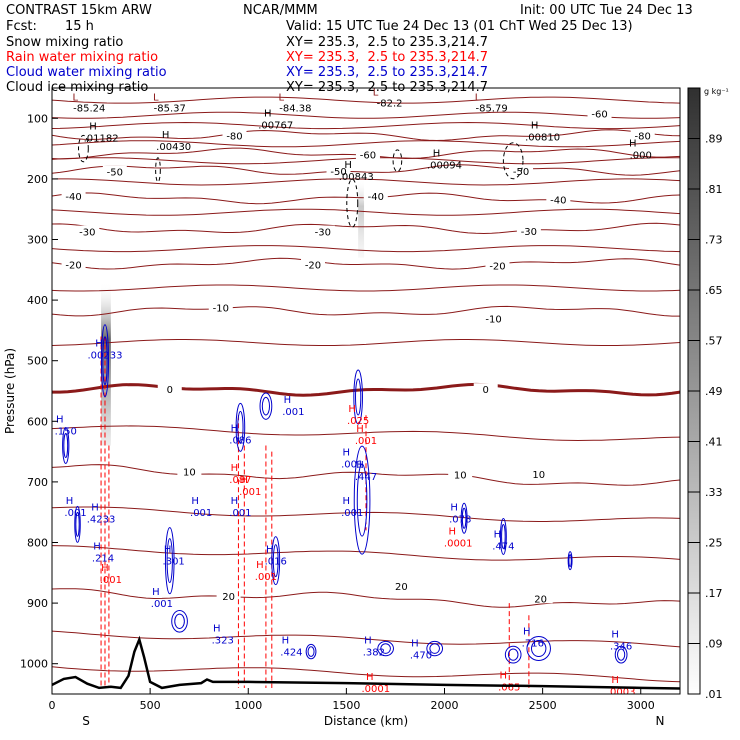  Describe the element at coordinates (358, 421) in the screenshot. I see `rain-max-value: .025` at that location.